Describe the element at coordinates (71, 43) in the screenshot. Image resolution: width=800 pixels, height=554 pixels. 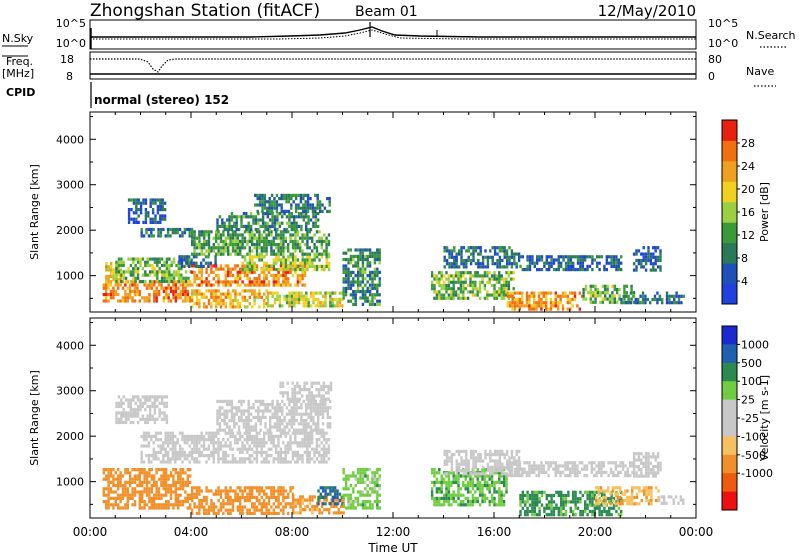
I see `nsky-tick-bottom: 10^0` at that location.